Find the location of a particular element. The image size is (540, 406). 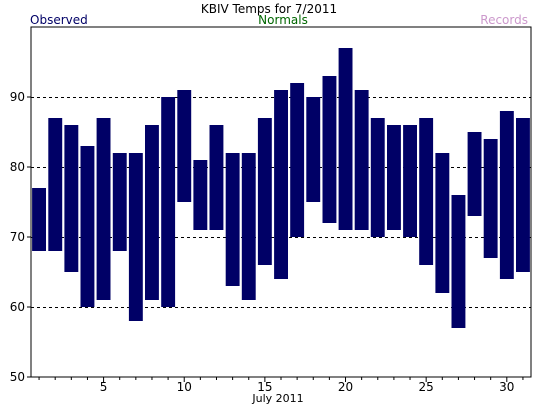

y-tick-label-80: 80 is located at coordinates (17, 167).